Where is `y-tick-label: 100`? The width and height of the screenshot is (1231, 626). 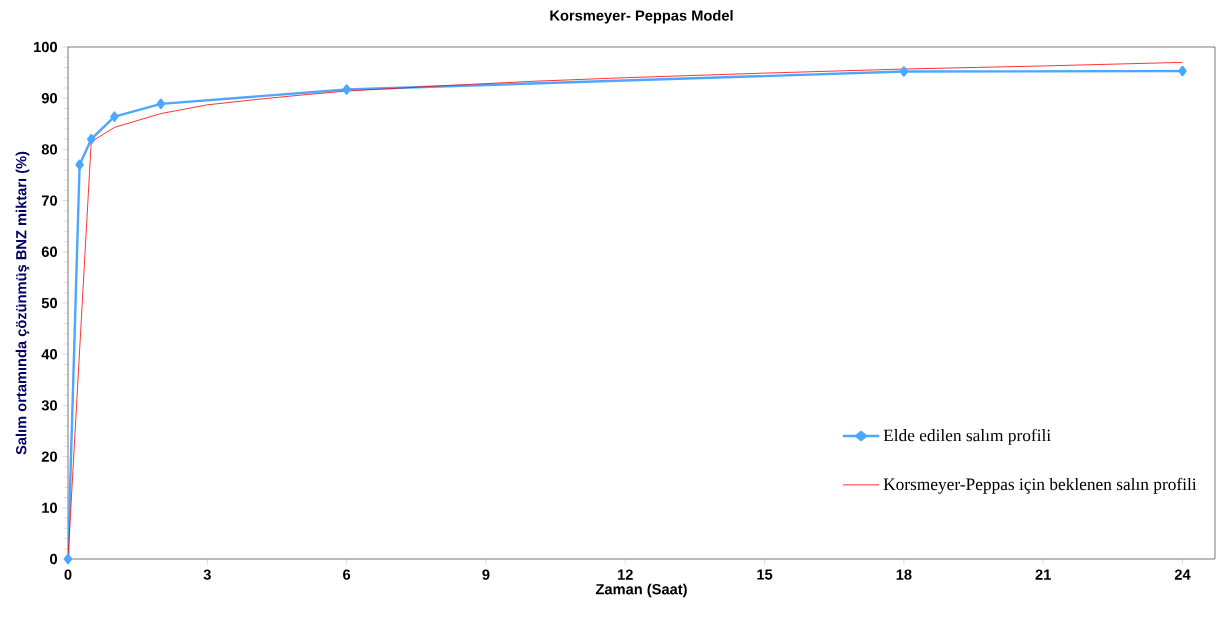
y-tick-label: 100 is located at coordinates (45, 47).